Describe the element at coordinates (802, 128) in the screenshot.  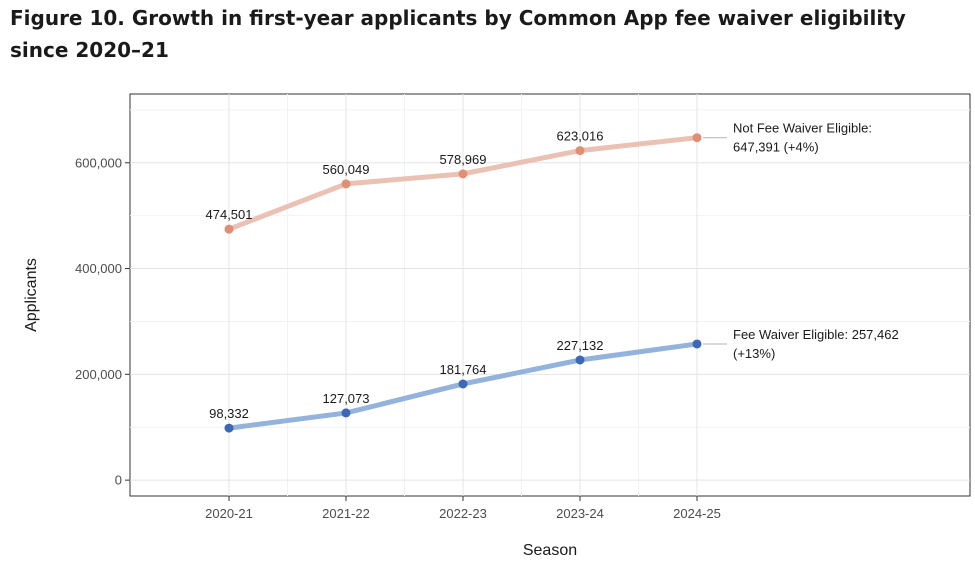
I see `end-label-line1: Not Fee Waiver Eligible:` at that location.